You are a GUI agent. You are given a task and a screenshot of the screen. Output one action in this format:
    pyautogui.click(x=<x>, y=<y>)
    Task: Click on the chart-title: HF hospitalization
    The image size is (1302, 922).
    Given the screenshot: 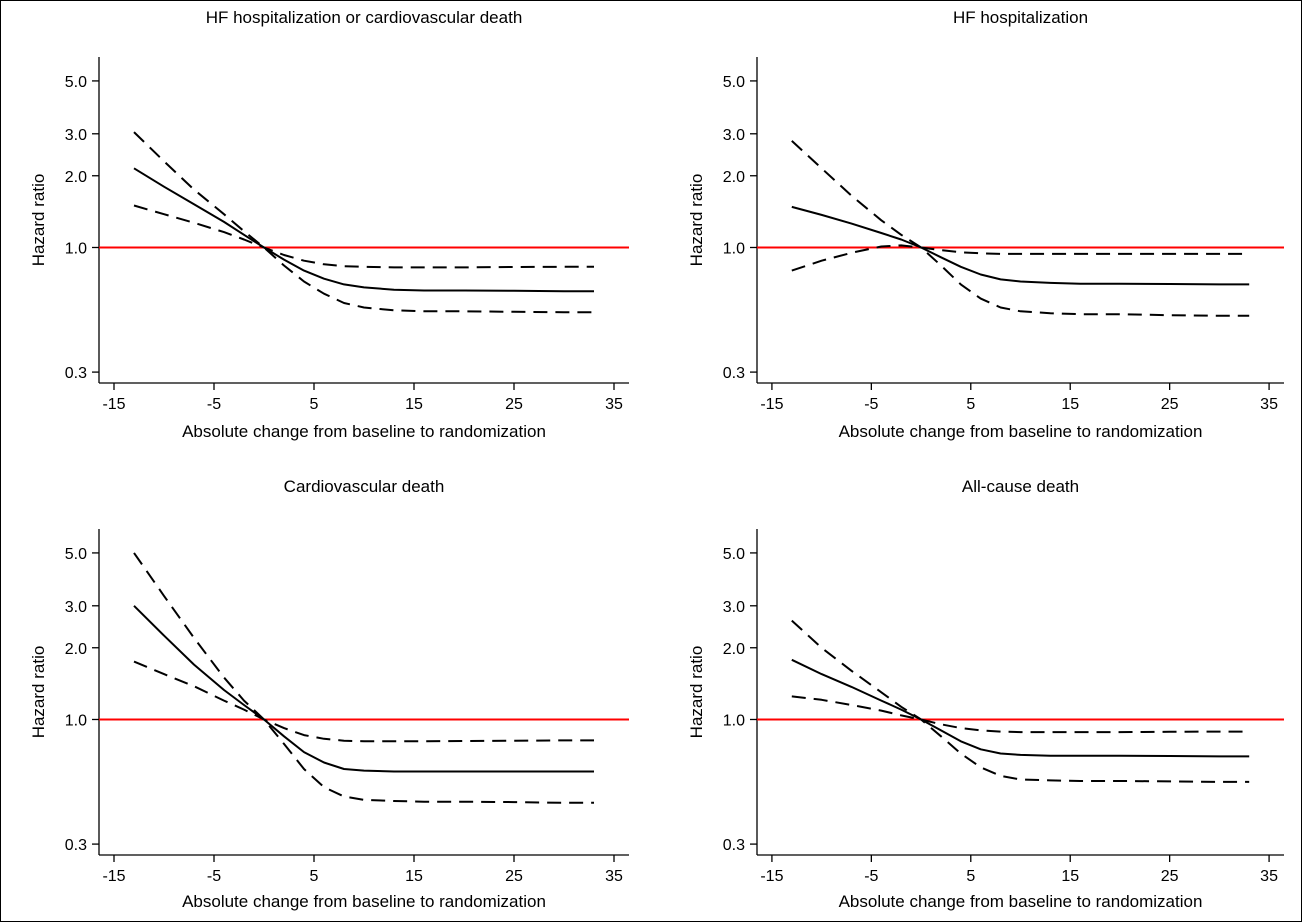 What is the action you would take?
    pyautogui.click(x=1020, y=17)
    